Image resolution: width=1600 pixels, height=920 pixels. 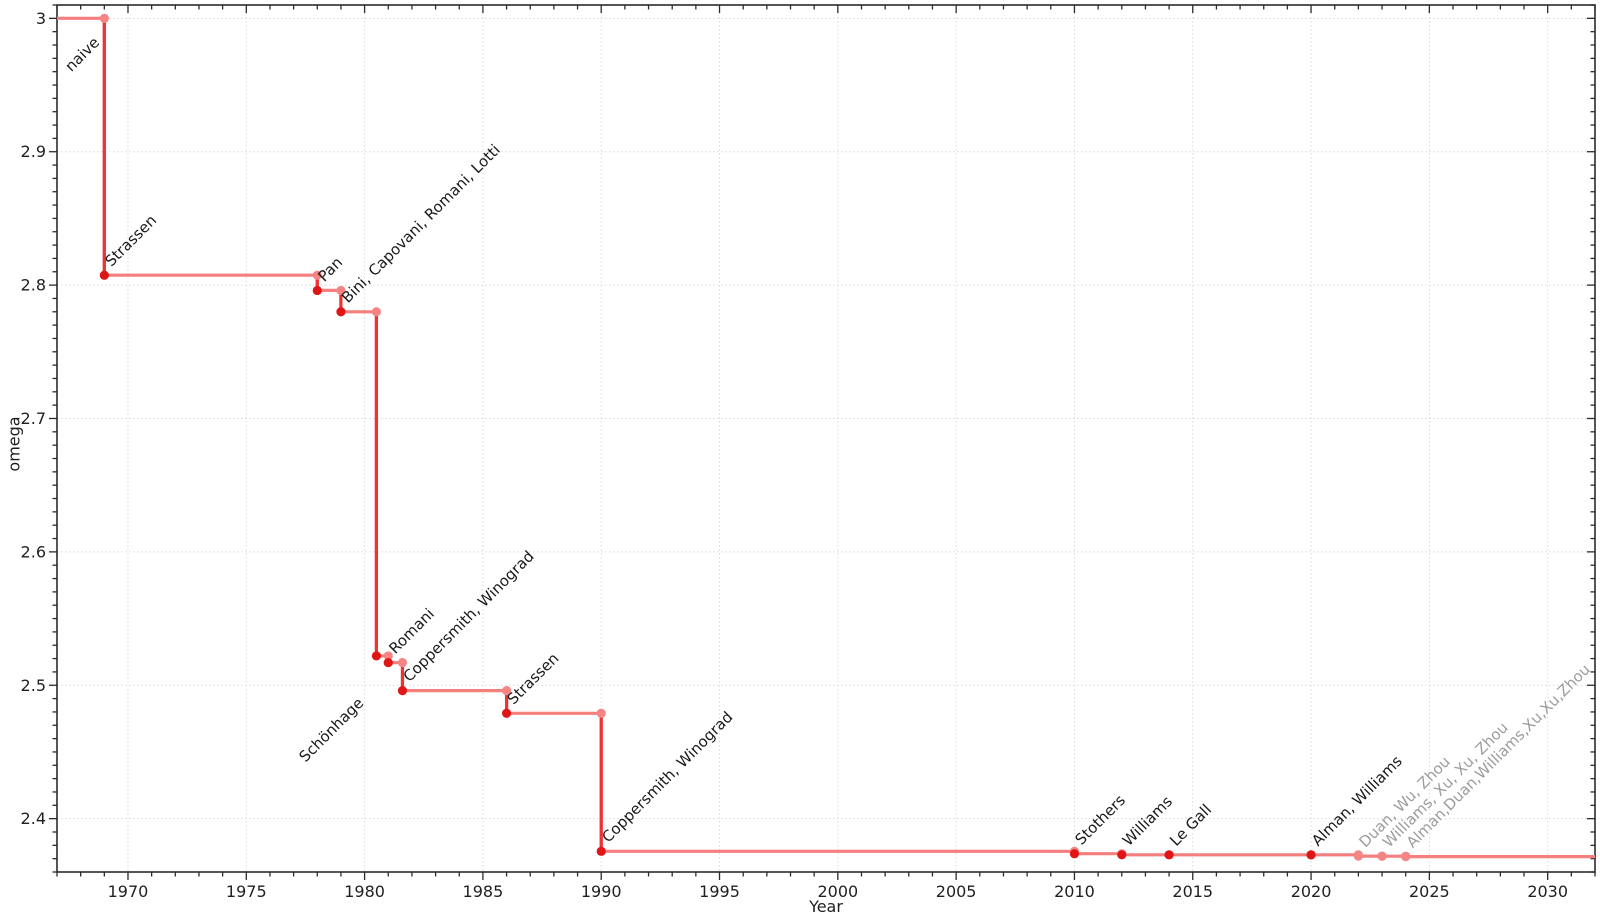 I want to click on annotation-label: Bini, Capovani, Romani, Lotti, so click(x=421, y=224).